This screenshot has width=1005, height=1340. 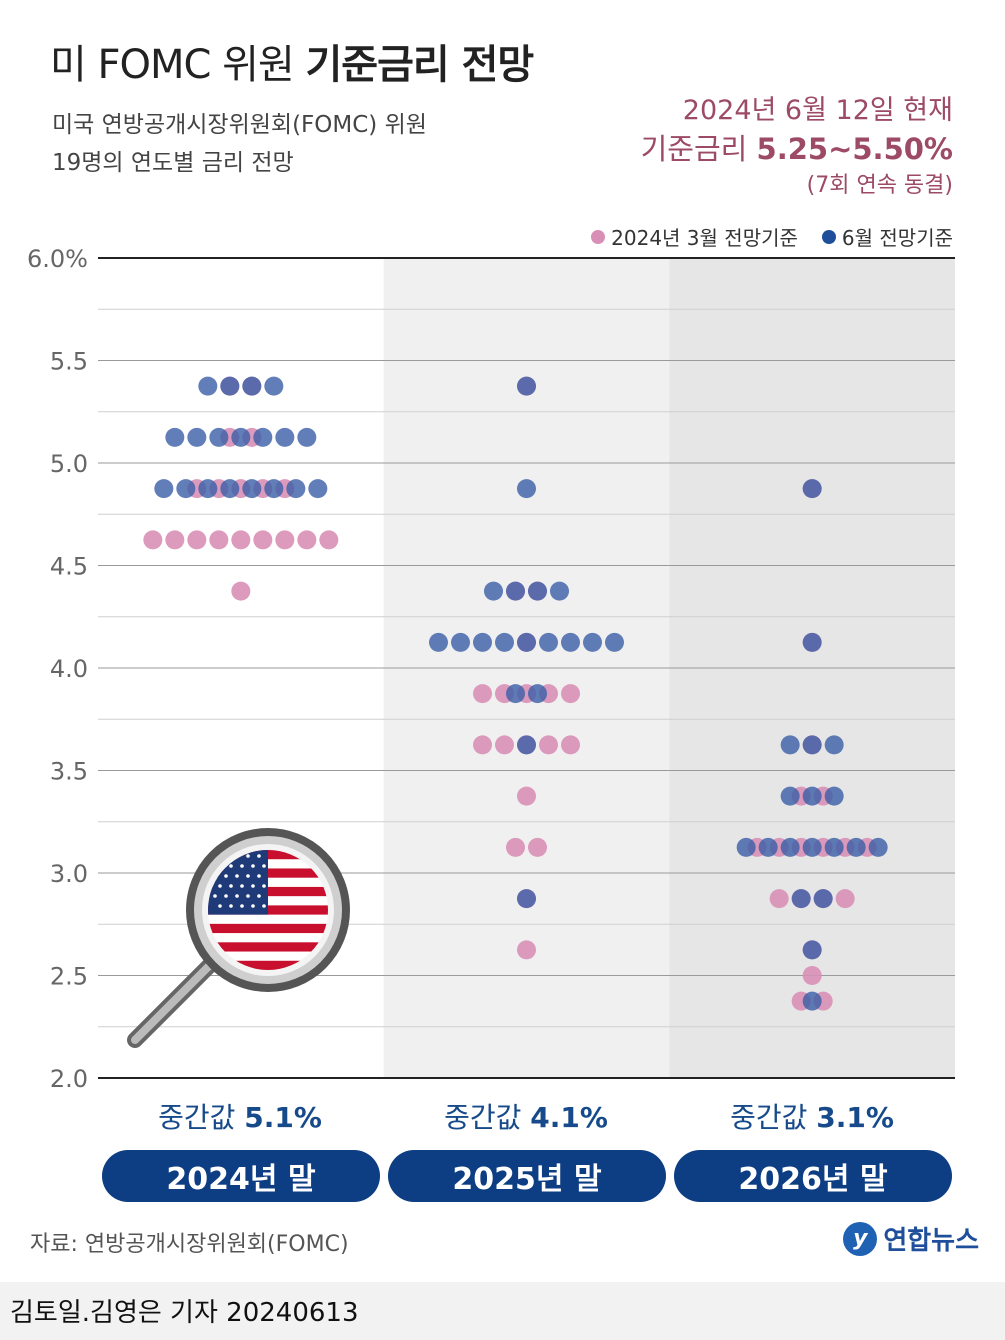 What do you see at coordinates (57, 259) in the screenshot?
I see `y-tick-label: 6.0%` at bounding box center [57, 259].